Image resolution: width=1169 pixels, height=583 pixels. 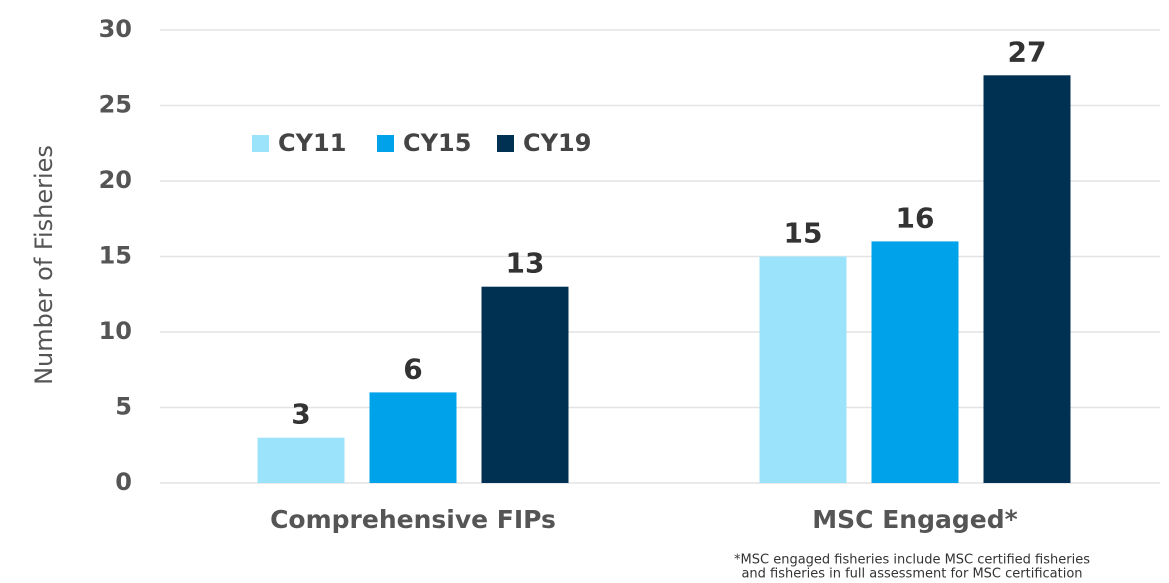 What do you see at coordinates (915, 217) in the screenshot?
I see `data-label: 16` at bounding box center [915, 217].